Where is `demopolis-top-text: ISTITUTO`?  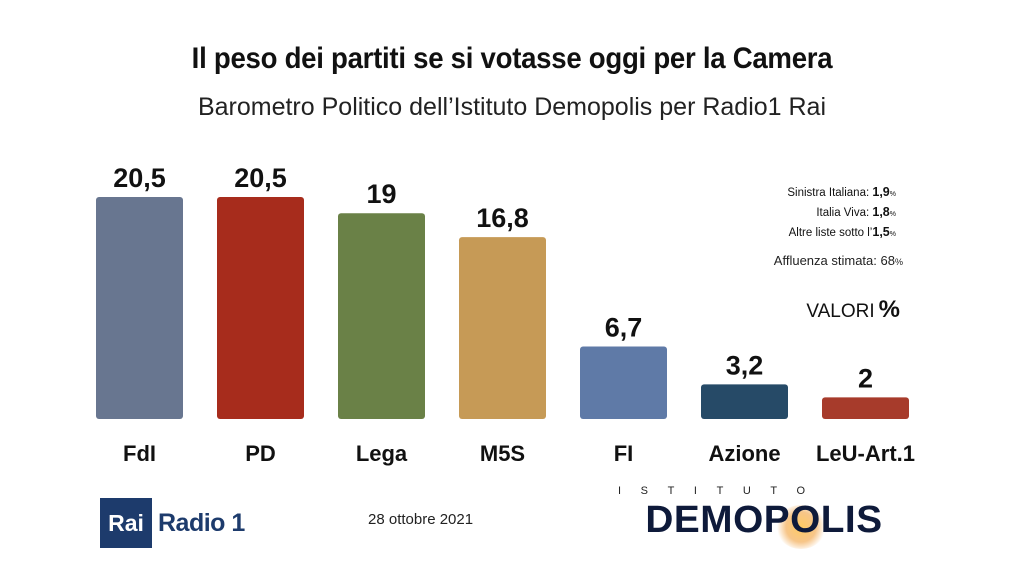
demopolis-top-text: ISTITUTO is located at coordinates (721, 491).